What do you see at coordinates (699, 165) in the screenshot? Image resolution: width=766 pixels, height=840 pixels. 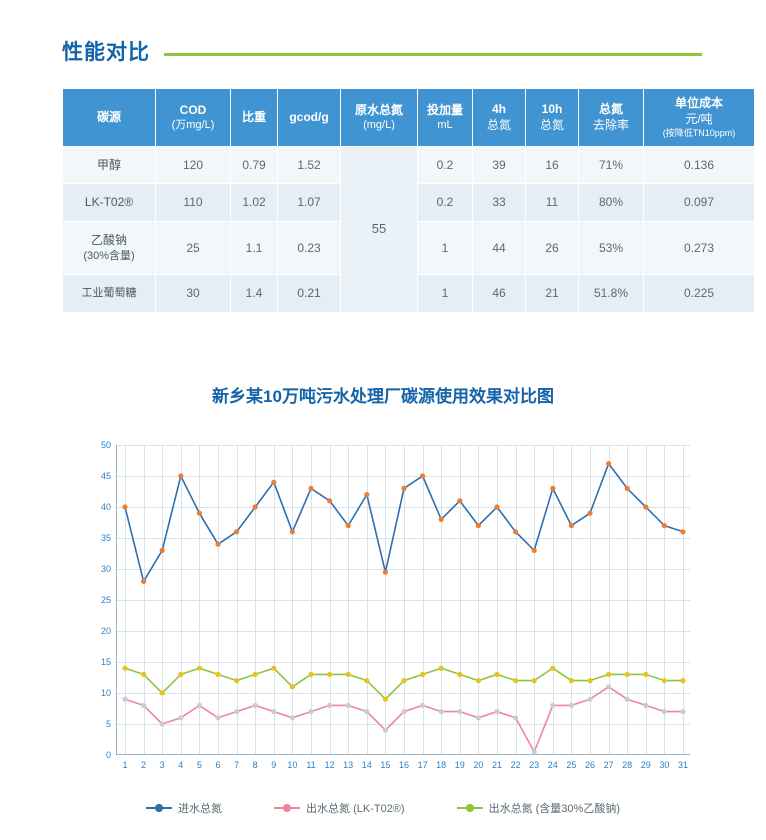 I see `cell-unit-cost: 0.136` at bounding box center [699, 165].